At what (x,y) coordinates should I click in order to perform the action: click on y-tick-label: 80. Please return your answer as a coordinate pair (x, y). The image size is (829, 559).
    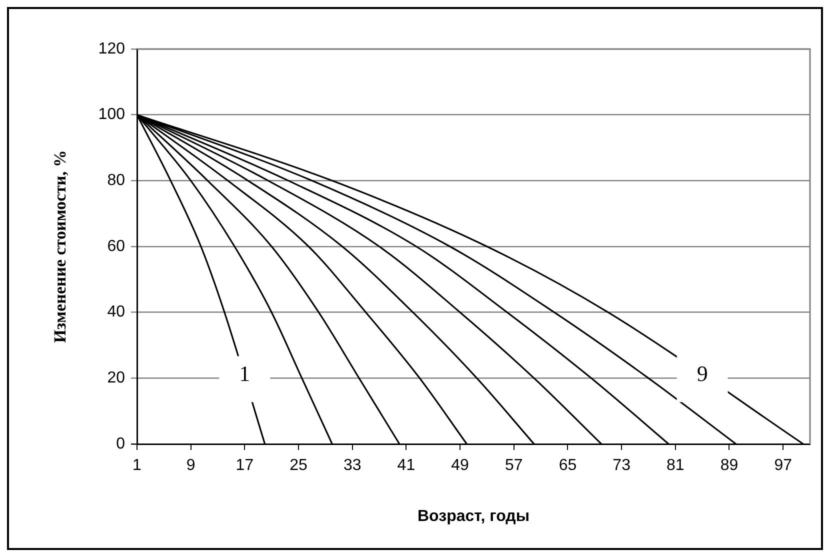
    Looking at the image, I should click on (116, 181).